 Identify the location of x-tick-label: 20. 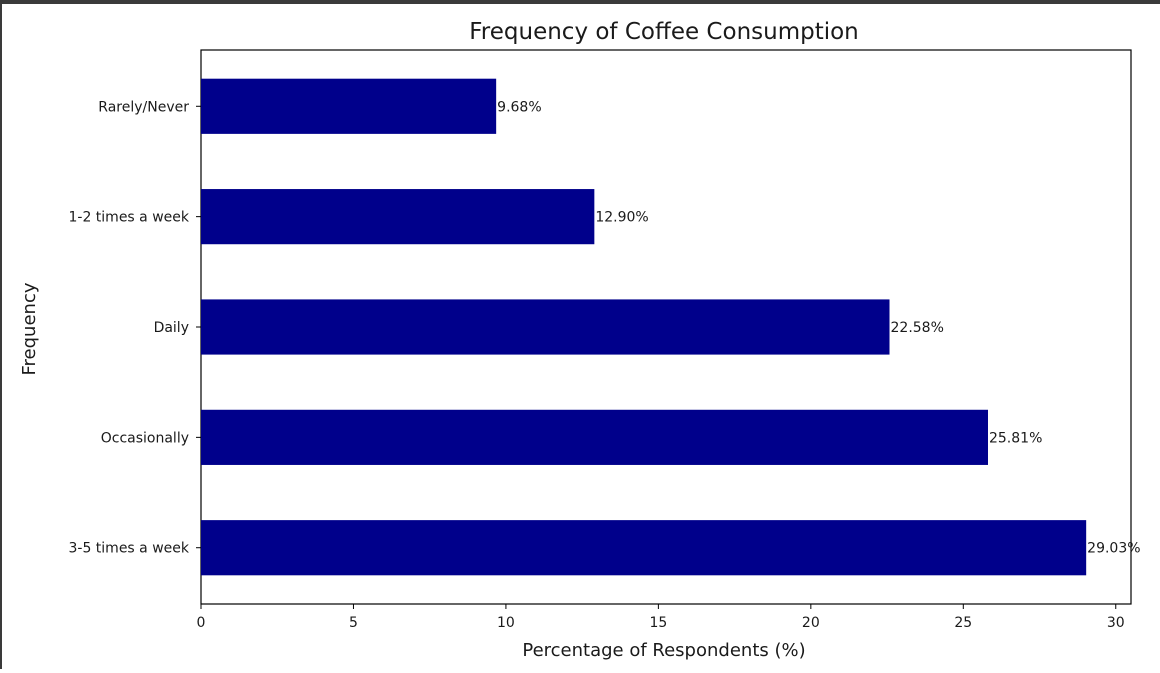
(811, 623).